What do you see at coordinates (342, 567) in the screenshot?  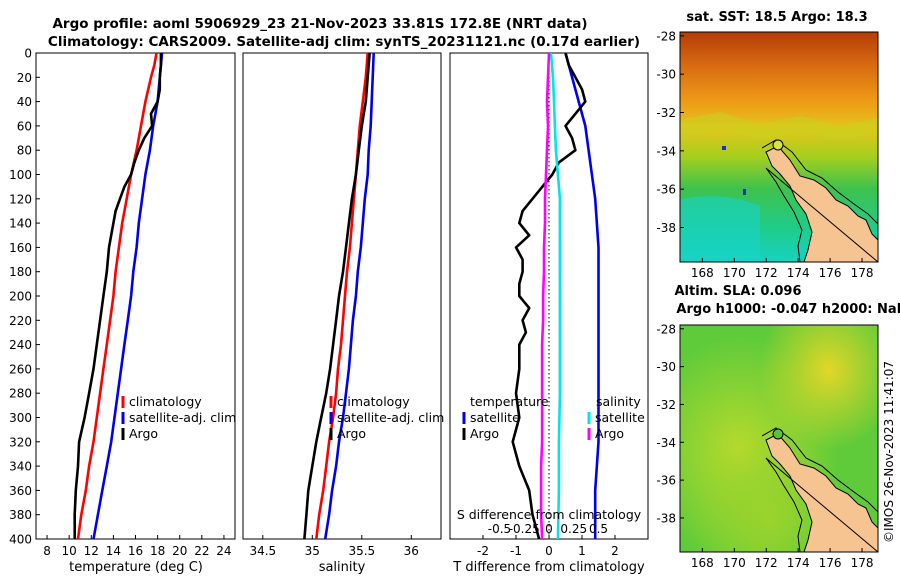 I see `salinity-xlabel: salinity` at bounding box center [342, 567].